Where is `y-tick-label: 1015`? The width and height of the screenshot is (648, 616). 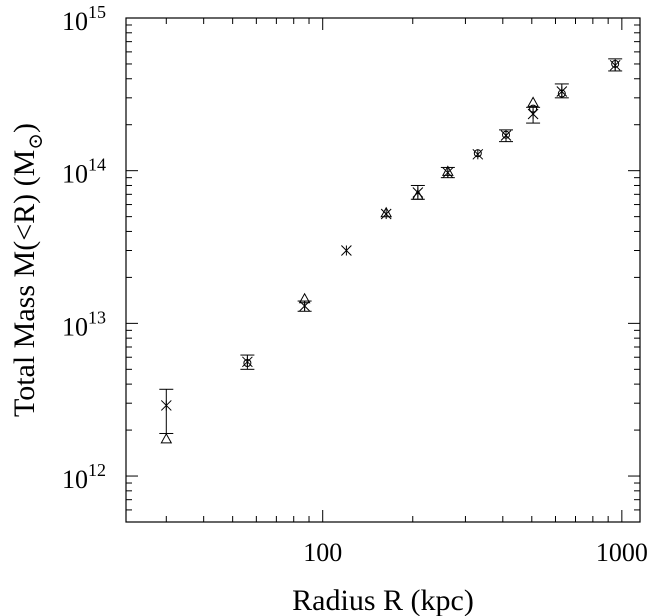
y-tick-label: 1015 is located at coordinates (84, 19).